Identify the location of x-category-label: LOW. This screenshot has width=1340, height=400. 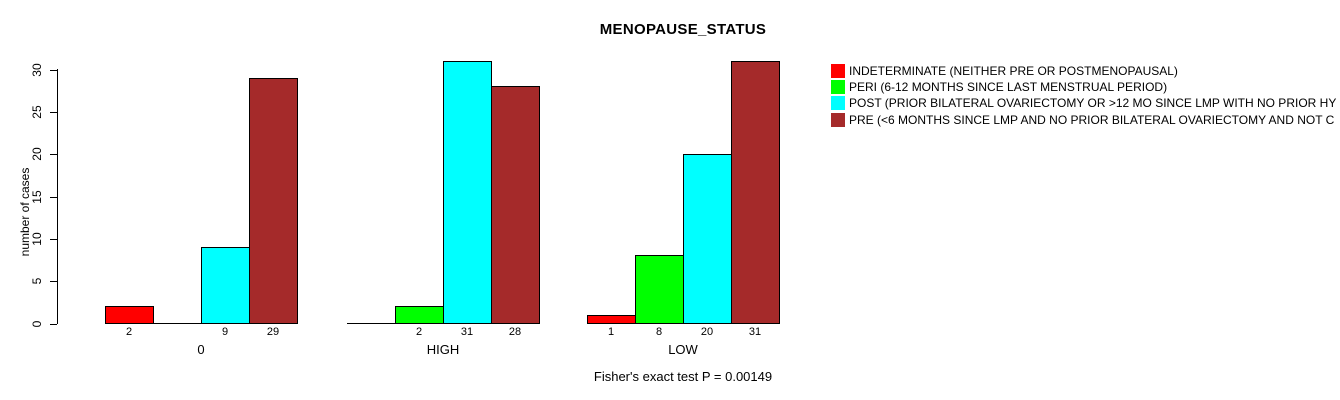
(683, 349).